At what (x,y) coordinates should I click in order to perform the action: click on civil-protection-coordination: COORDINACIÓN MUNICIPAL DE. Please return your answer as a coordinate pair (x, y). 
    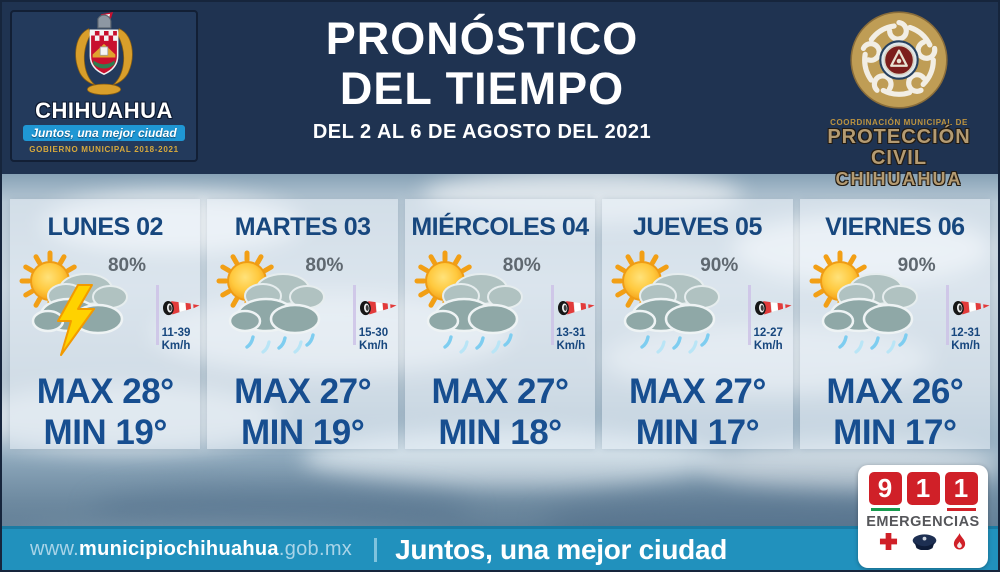
    Looking at the image, I should click on (899, 122).